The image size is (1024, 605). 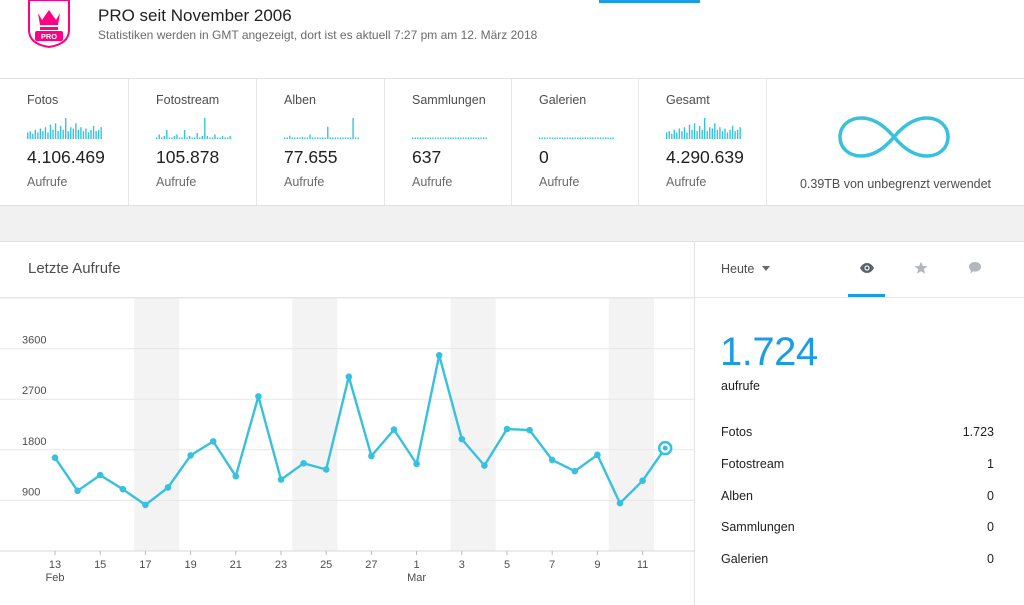 I want to click on period-label: Heute, so click(x=738, y=269).